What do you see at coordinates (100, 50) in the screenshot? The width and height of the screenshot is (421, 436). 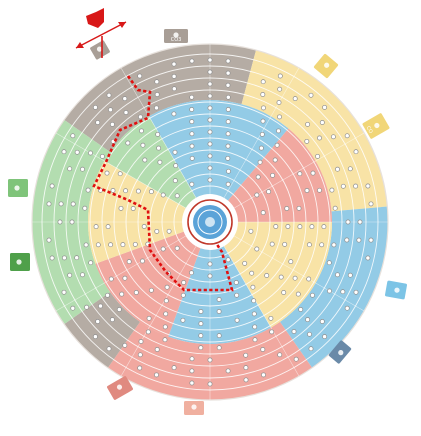 I see `tab-anchor` at bounding box center [100, 50].